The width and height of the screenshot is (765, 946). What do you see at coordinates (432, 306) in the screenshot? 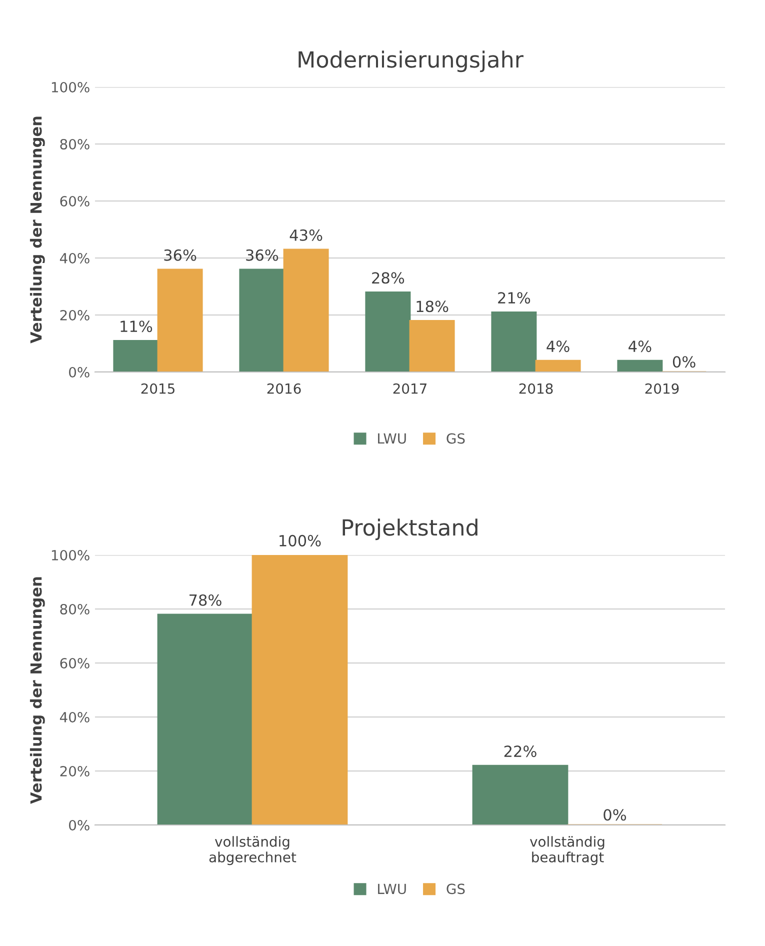
I see `data-label: 18%` at bounding box center [432, 306].